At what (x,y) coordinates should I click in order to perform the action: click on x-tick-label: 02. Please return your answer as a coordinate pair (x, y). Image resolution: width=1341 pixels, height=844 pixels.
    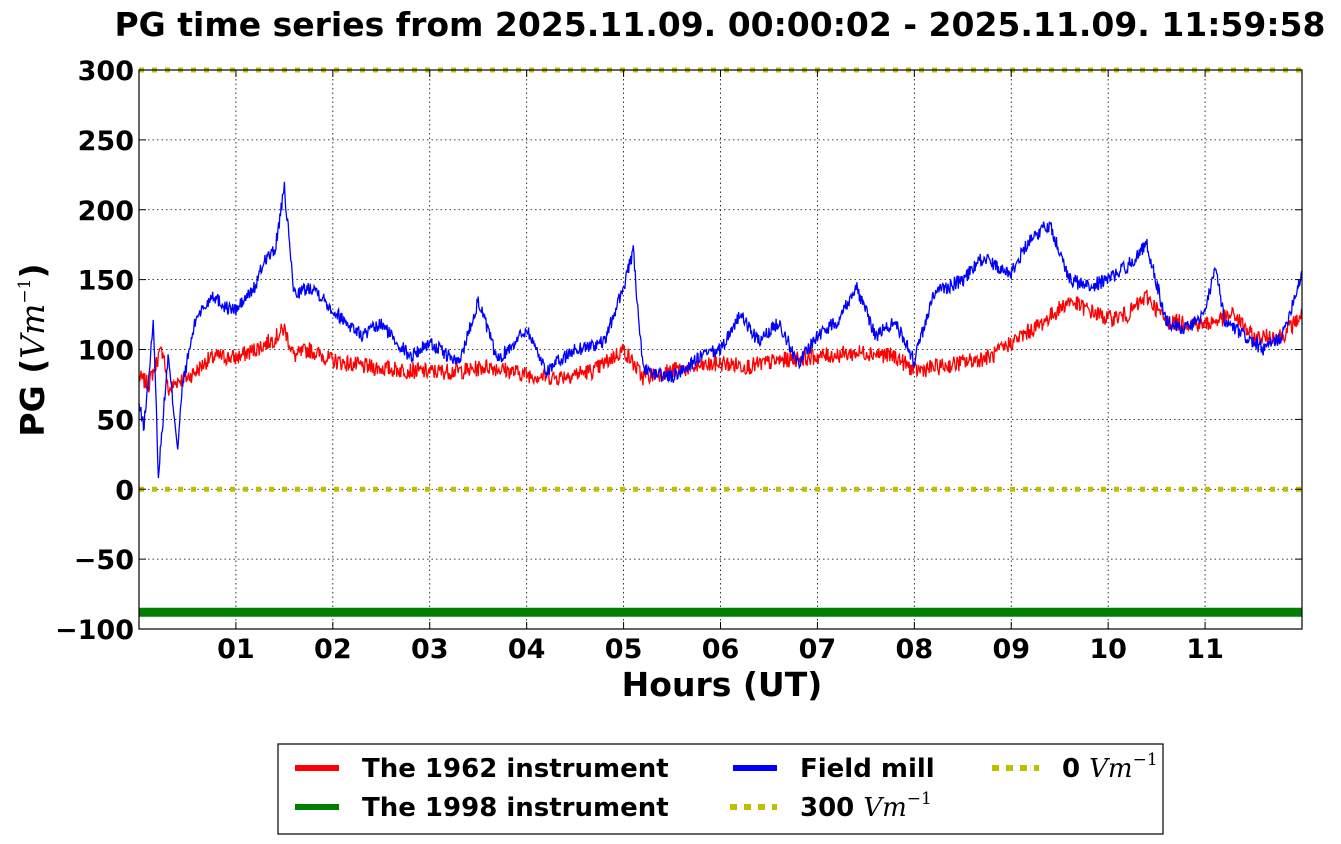
    Looking at the image, I should click on (333, 649).